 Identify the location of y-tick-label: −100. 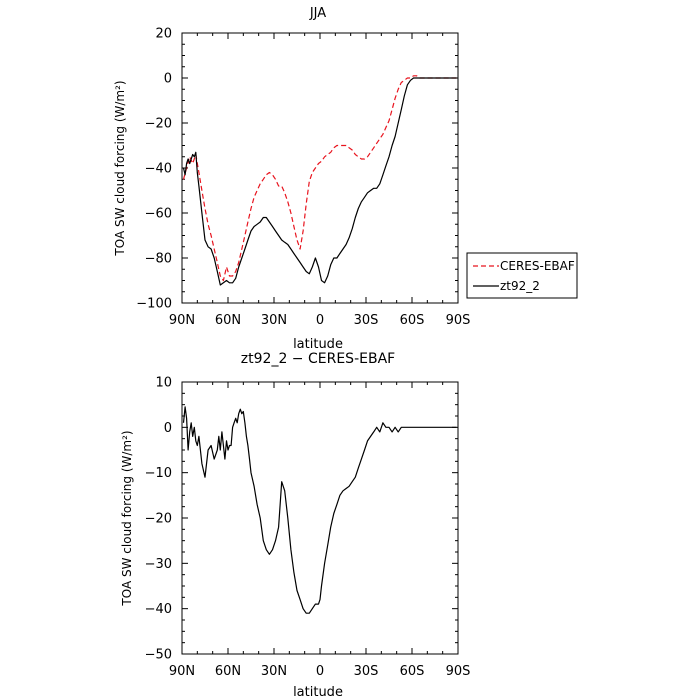
(154, 304).